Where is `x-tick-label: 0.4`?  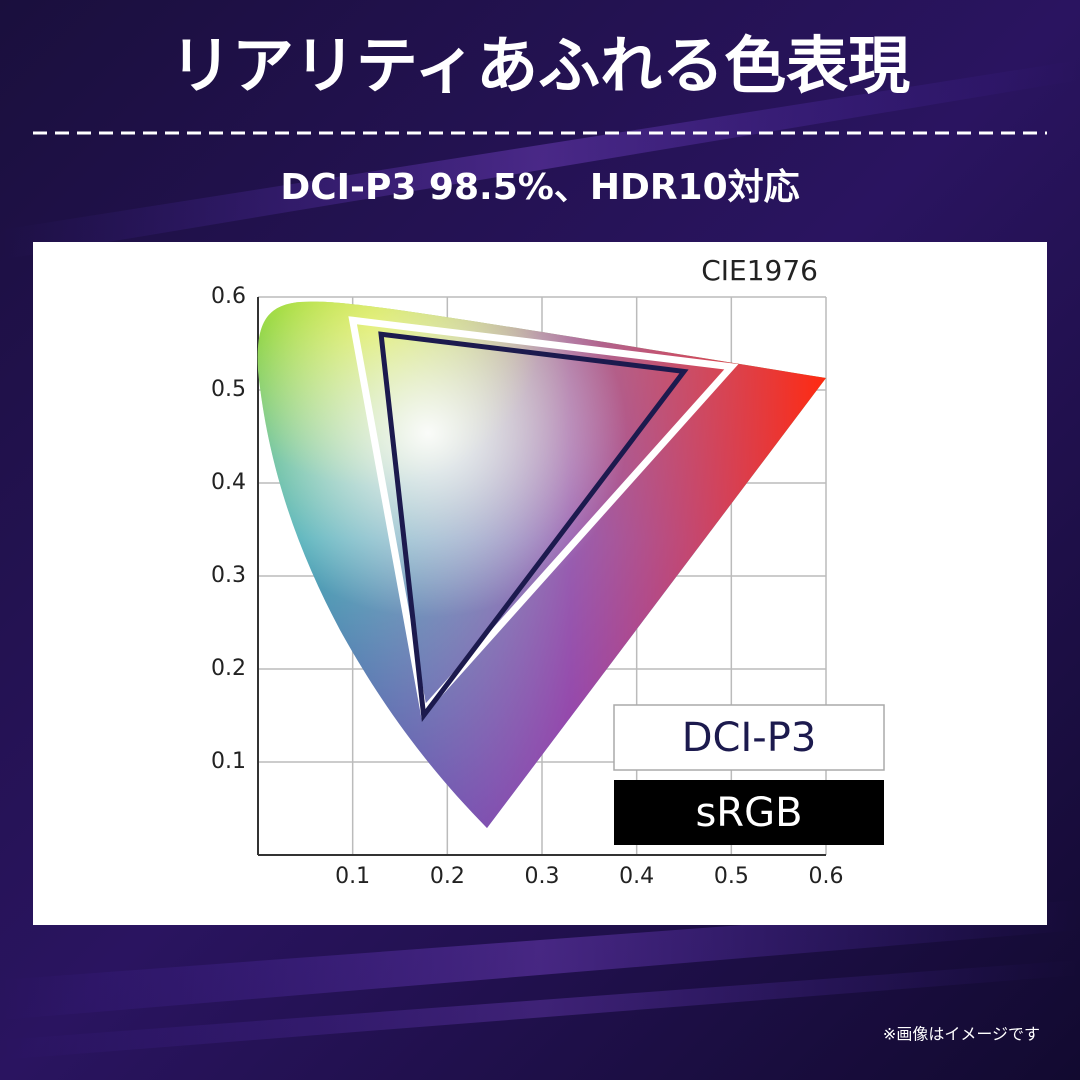
x-tick-label: 0.4 is located at coordinates (636, 876).